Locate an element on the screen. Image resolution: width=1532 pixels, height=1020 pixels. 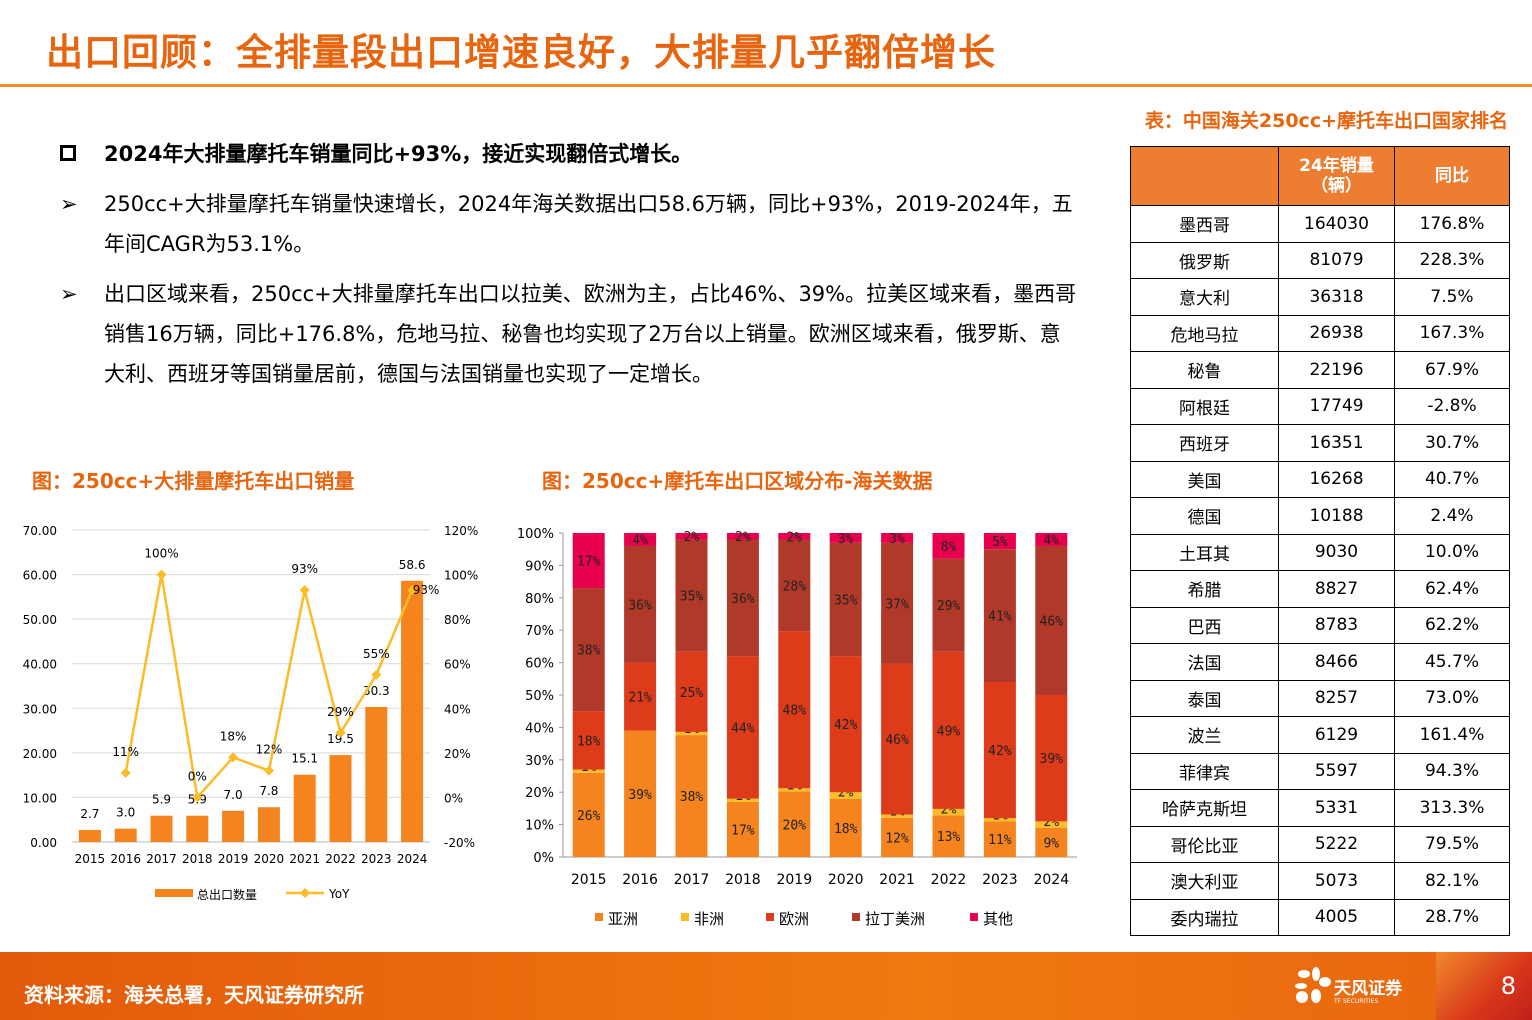
country-cell: 美国 is located at coordinates (1204, 479).